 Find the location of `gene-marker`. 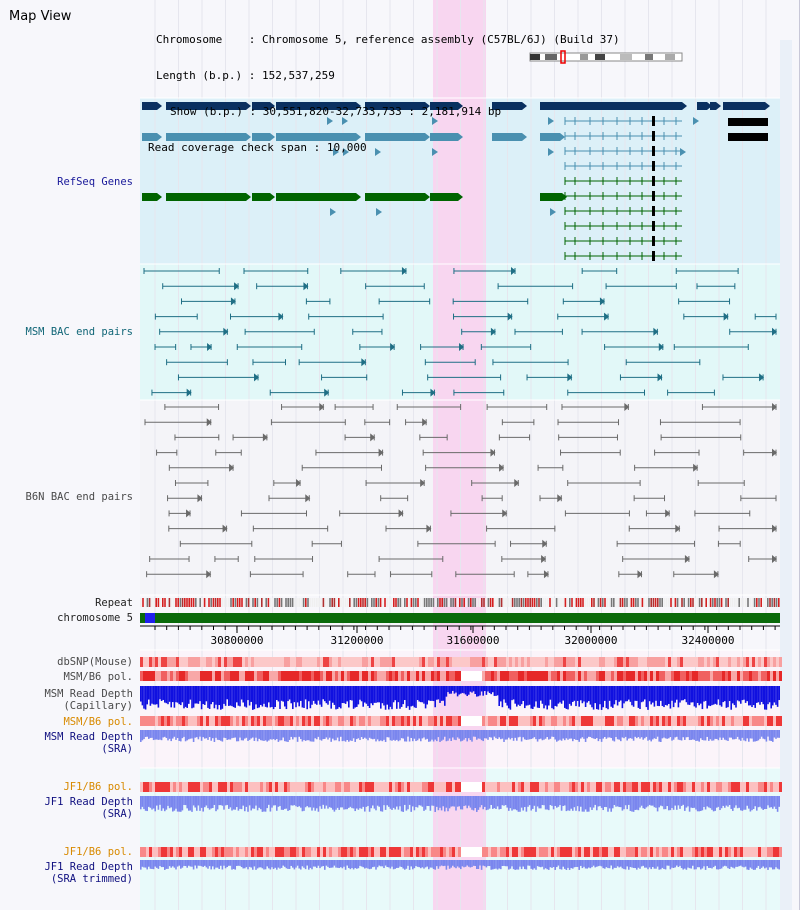

gene-marker is located at coordinates (330, 121).